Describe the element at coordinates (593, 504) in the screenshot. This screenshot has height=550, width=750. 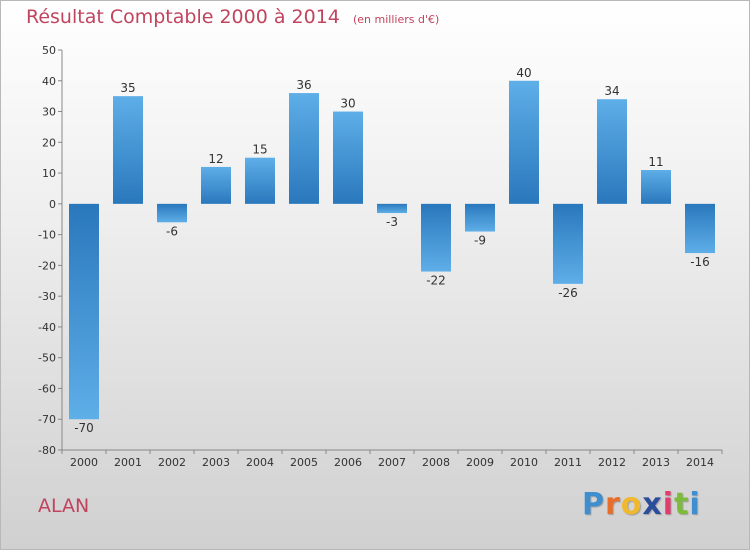
I see `logo-letter: P` at that location.